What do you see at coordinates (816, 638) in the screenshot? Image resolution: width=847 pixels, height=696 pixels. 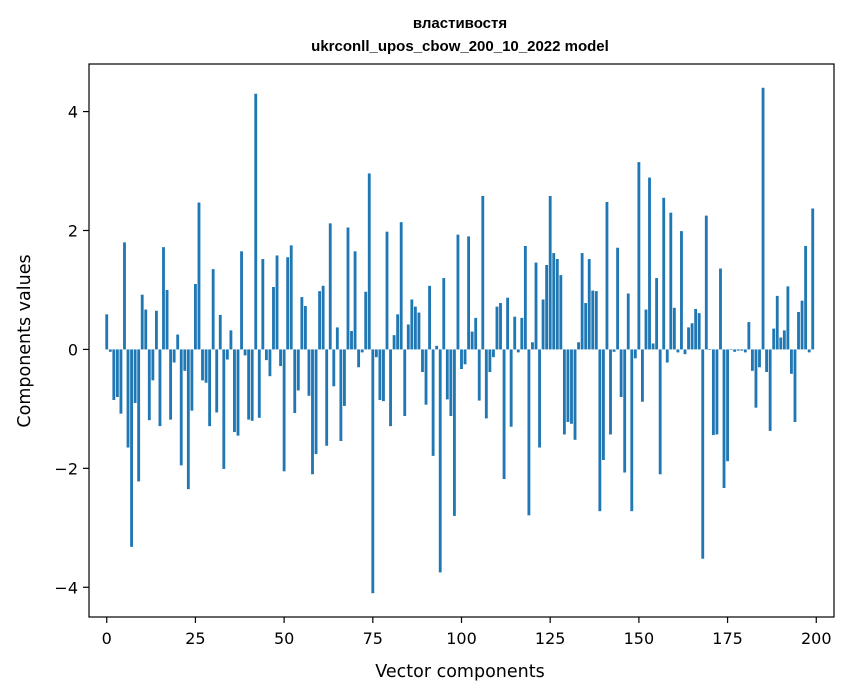 I see `x-tick-label: 200` at bounding box center [816, 638].